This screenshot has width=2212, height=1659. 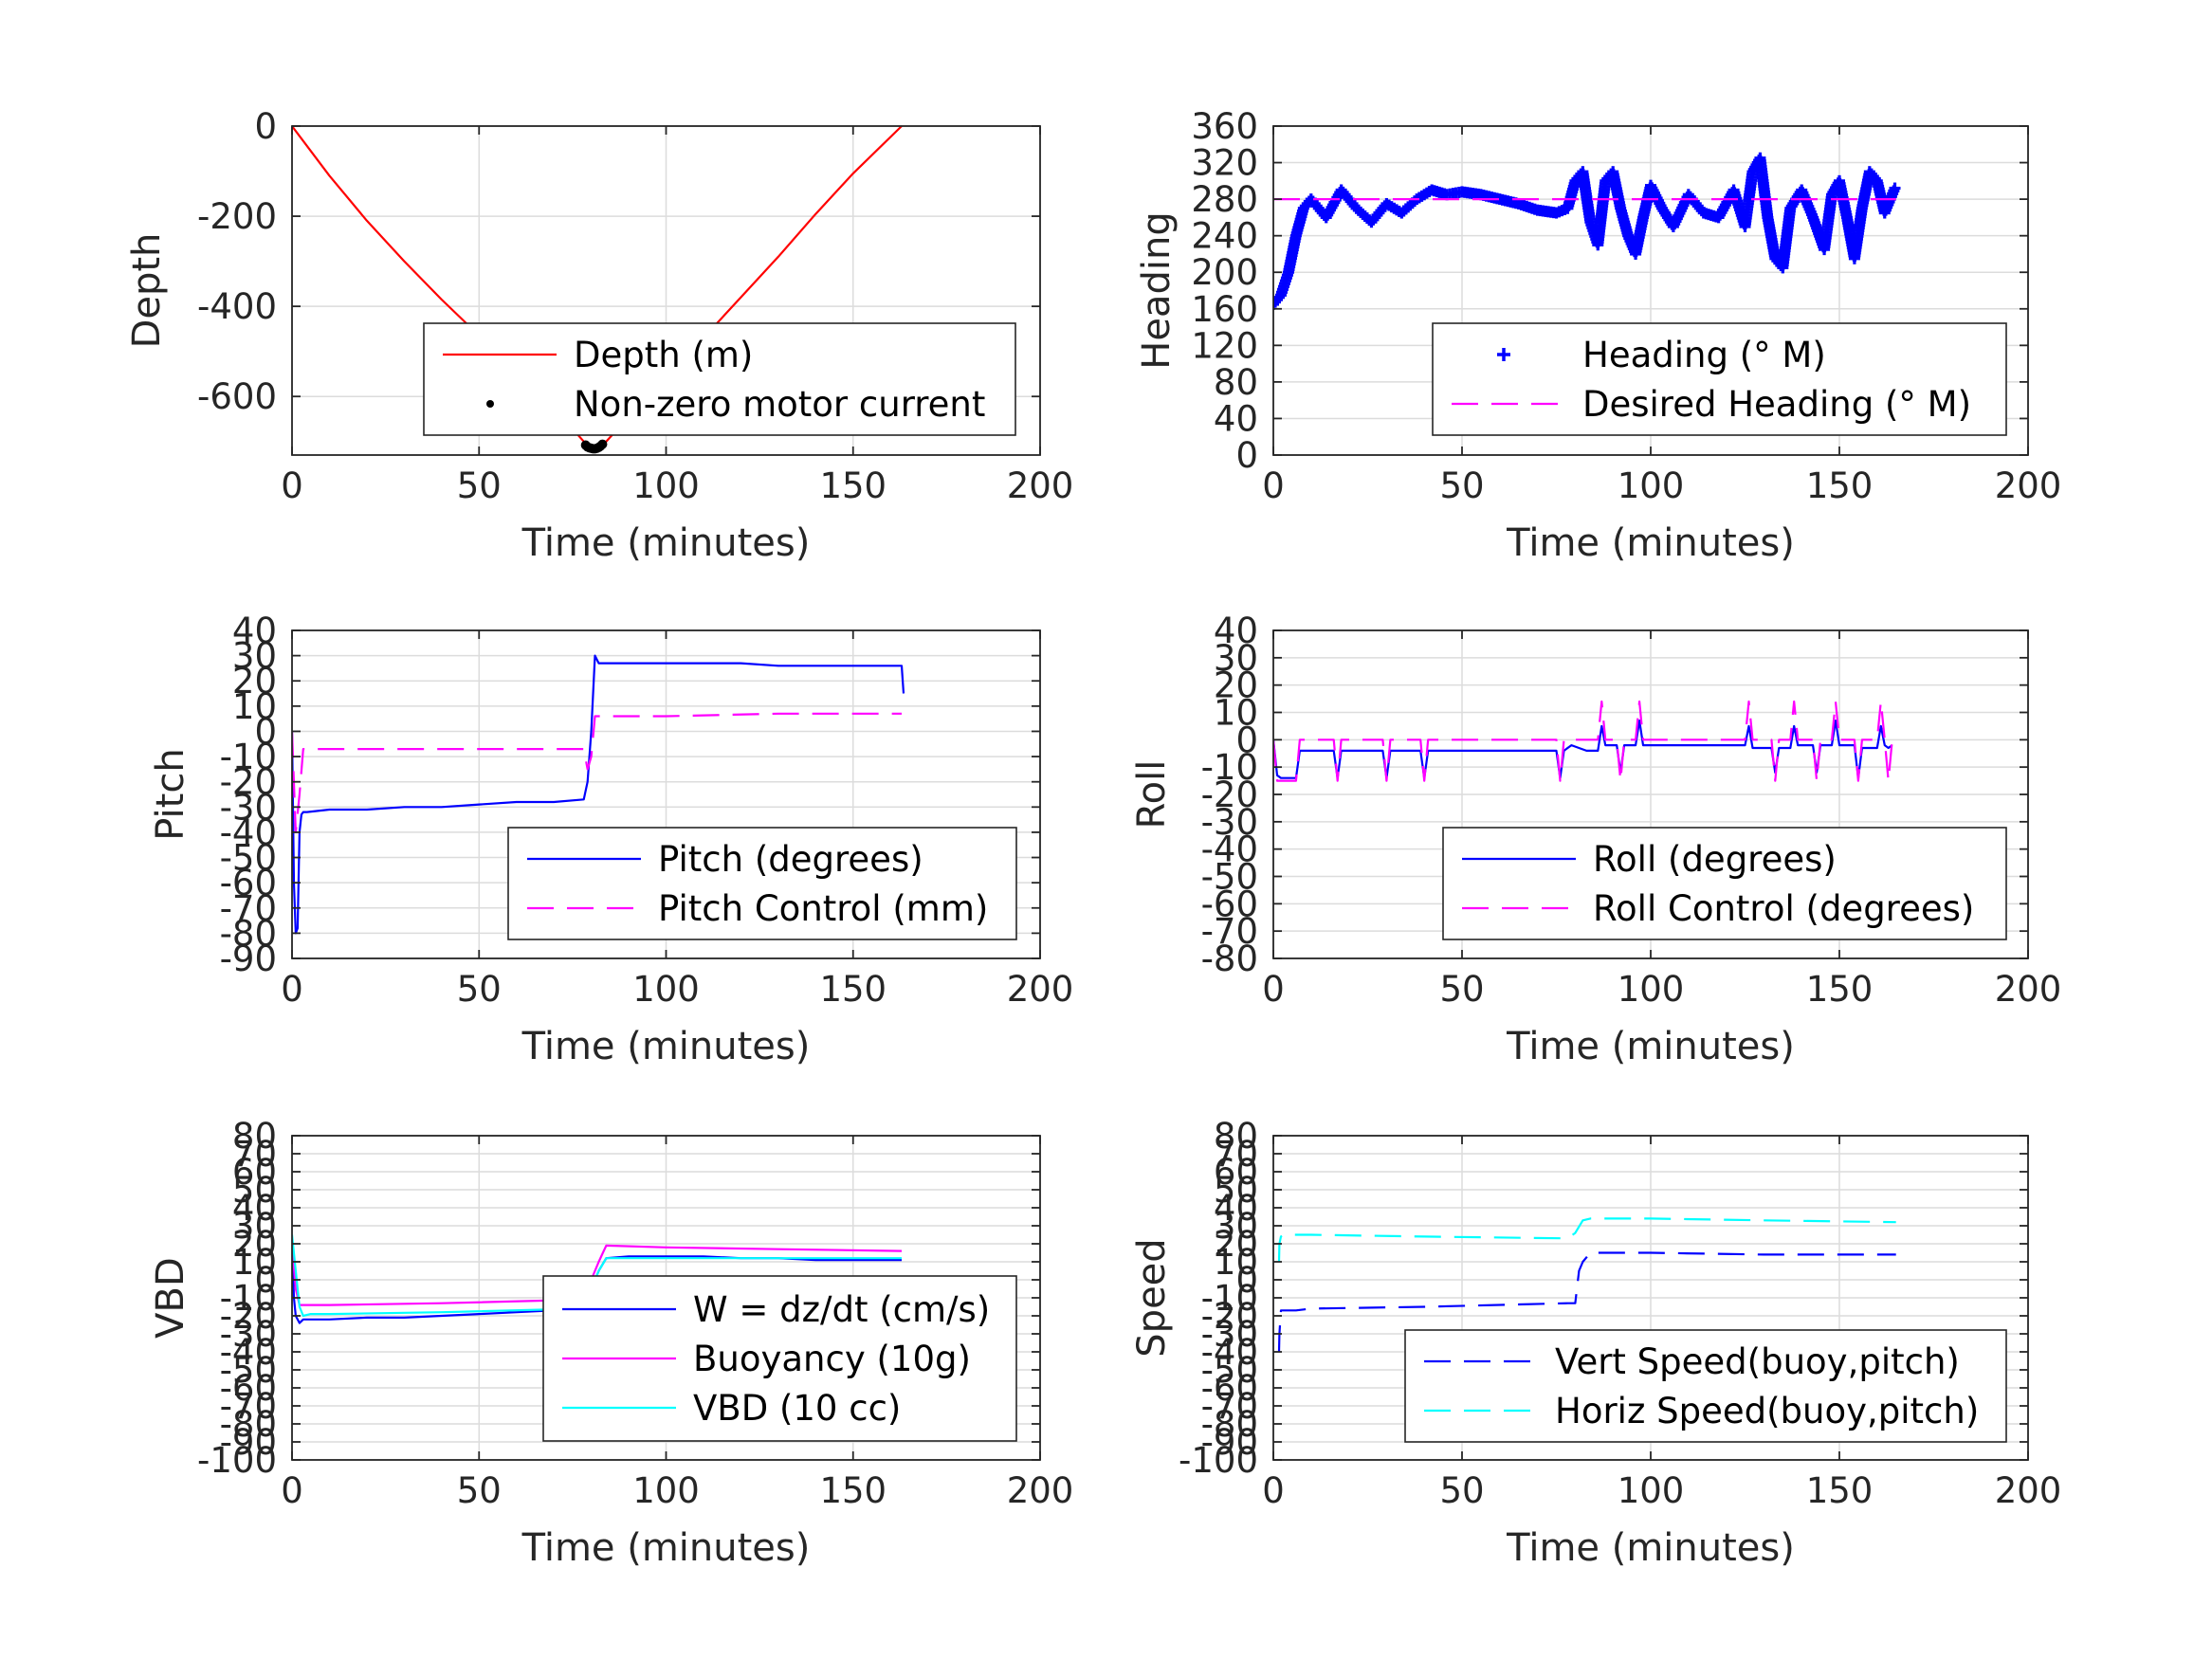 I want to click on y-axis-label: Roll, so click(x=1152, y=795).